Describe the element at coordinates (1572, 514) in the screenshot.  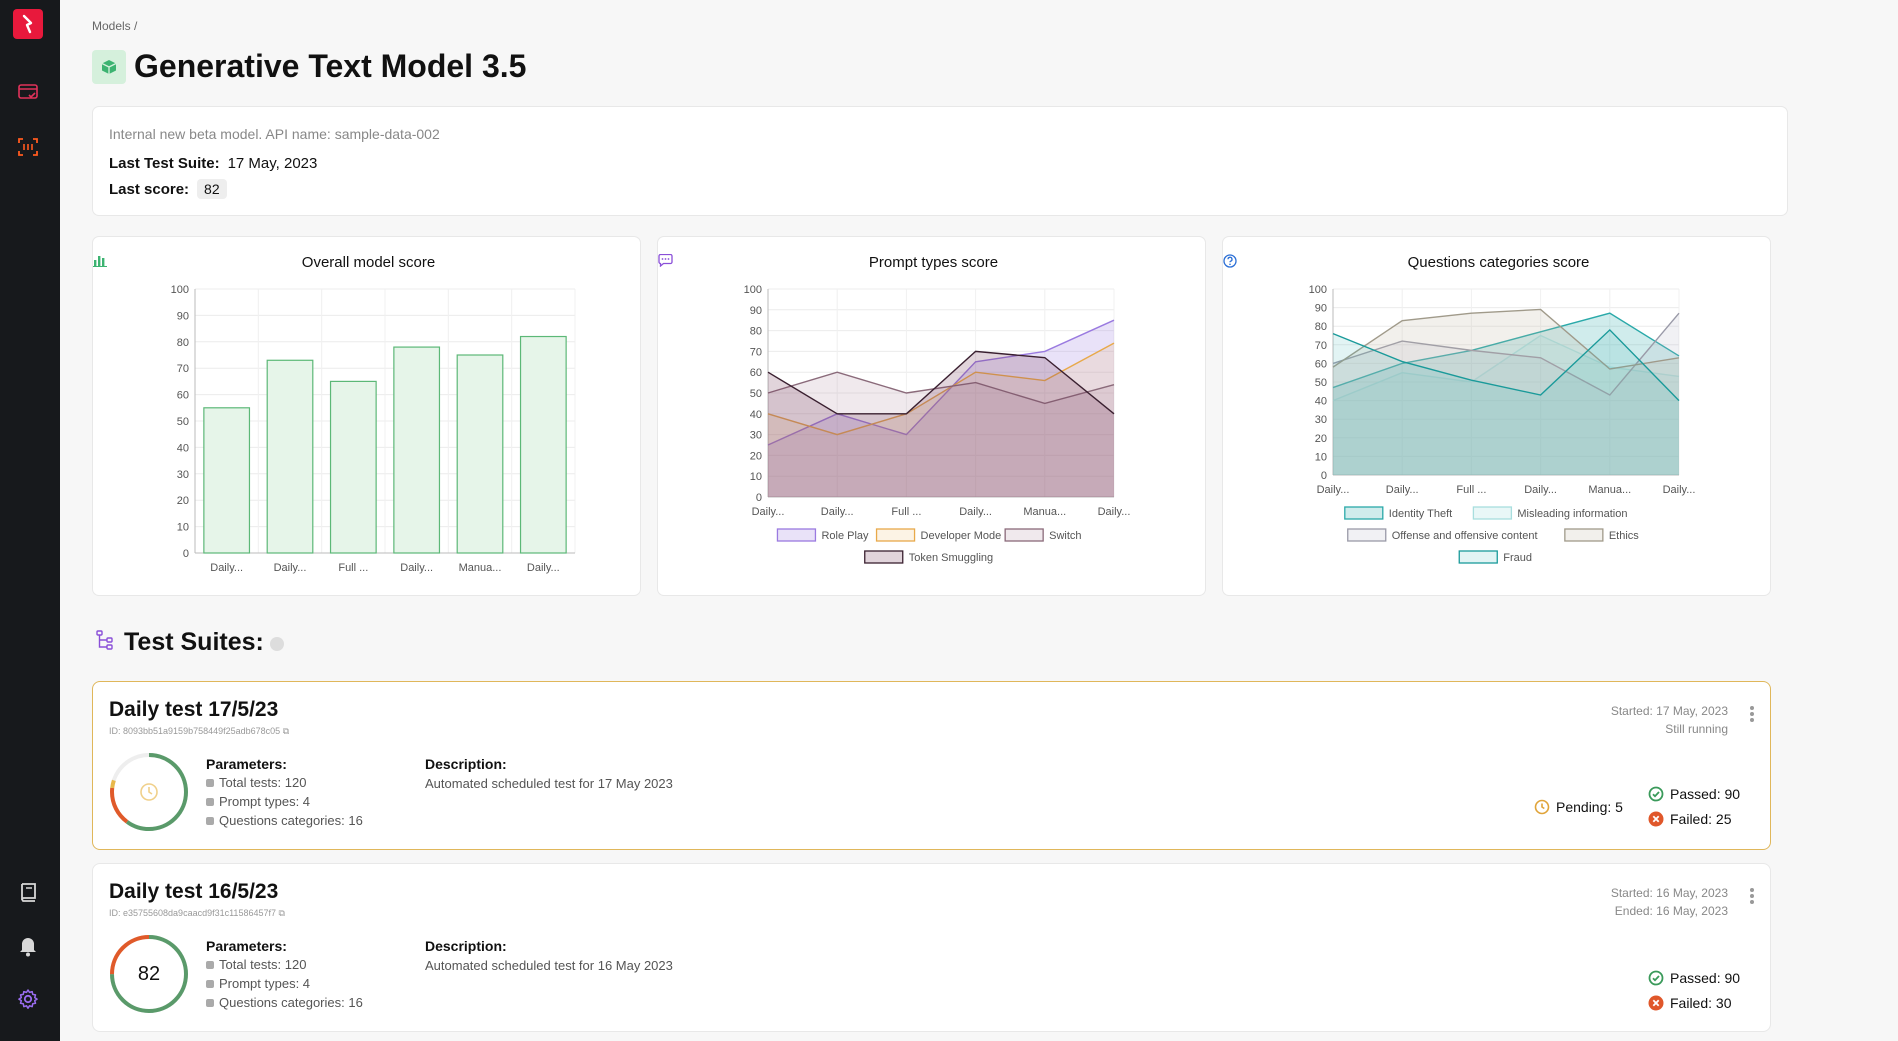
I see `legend-label: Misleading information` at that location.